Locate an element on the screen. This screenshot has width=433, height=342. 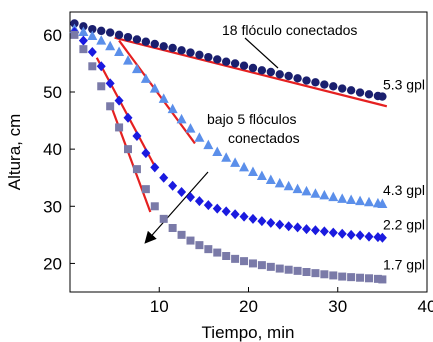
annotation-mid-line1: bajo 5 flóculos is located at coordinates (252, 119).